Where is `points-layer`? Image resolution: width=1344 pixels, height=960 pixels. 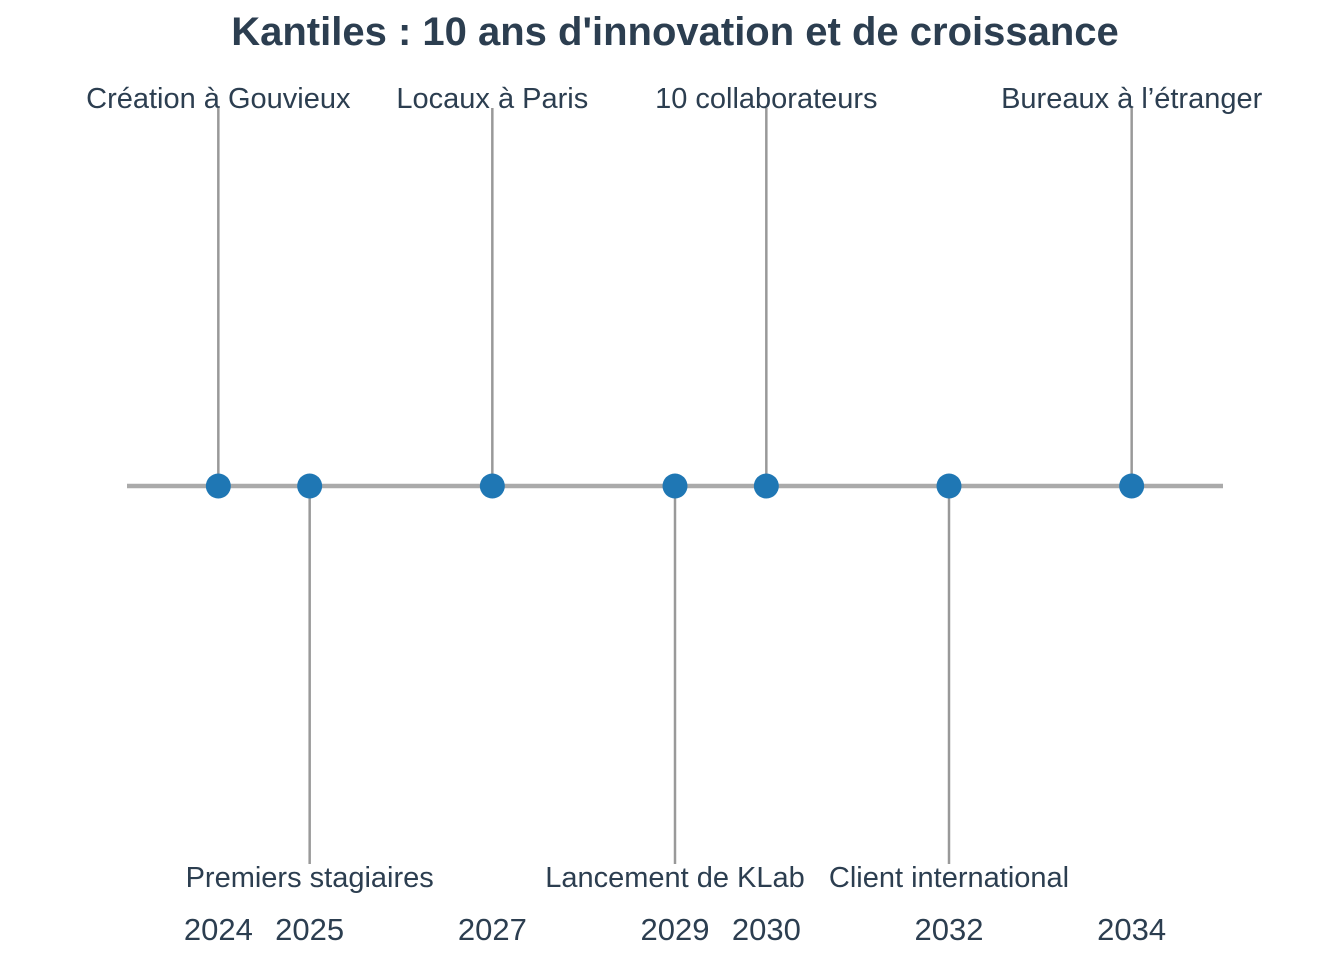 points-layer is located at coordinates (675, 486).